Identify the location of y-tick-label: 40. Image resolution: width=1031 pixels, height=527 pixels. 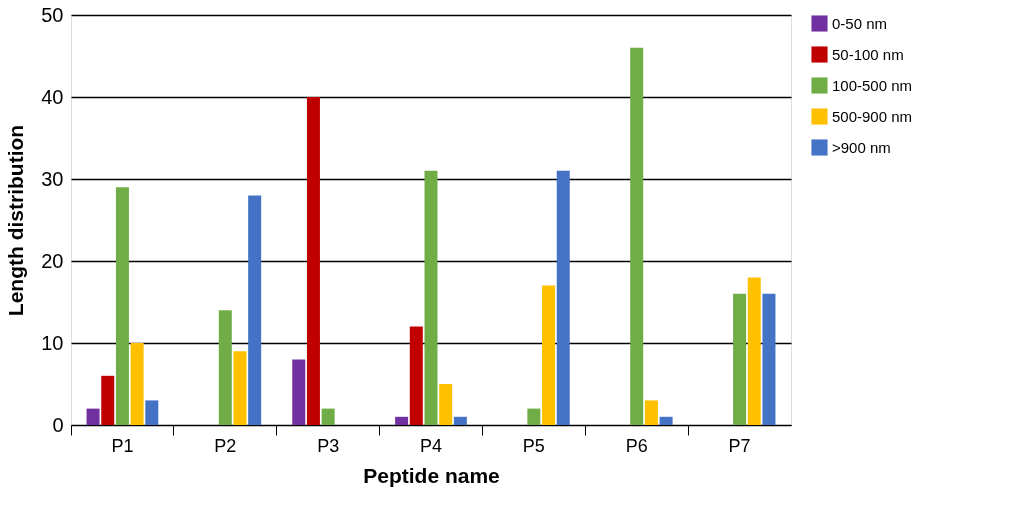
(52, 96).